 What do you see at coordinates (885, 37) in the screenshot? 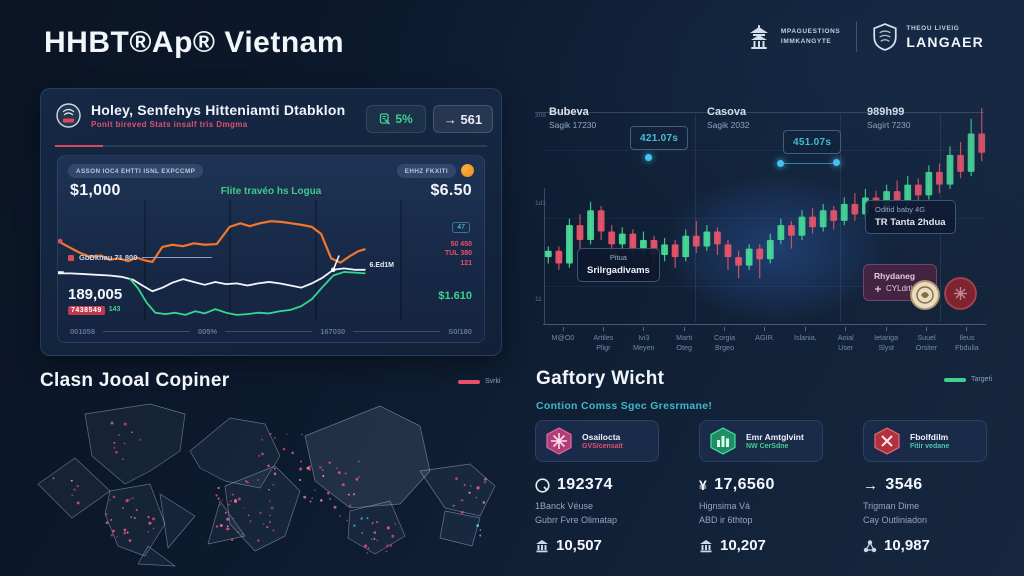
I see `shield-icon` at bounding box center [885, 37].